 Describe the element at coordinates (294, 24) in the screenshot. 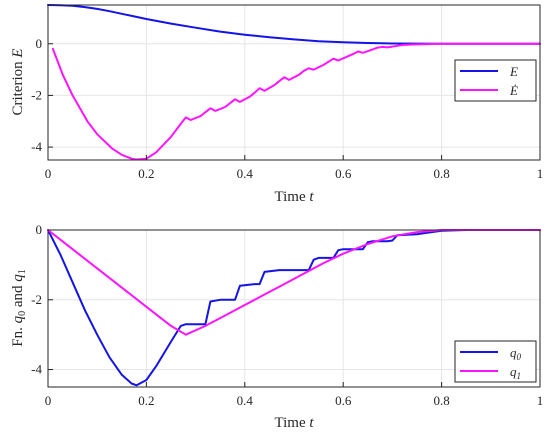

I see `series-line-E` at that location.